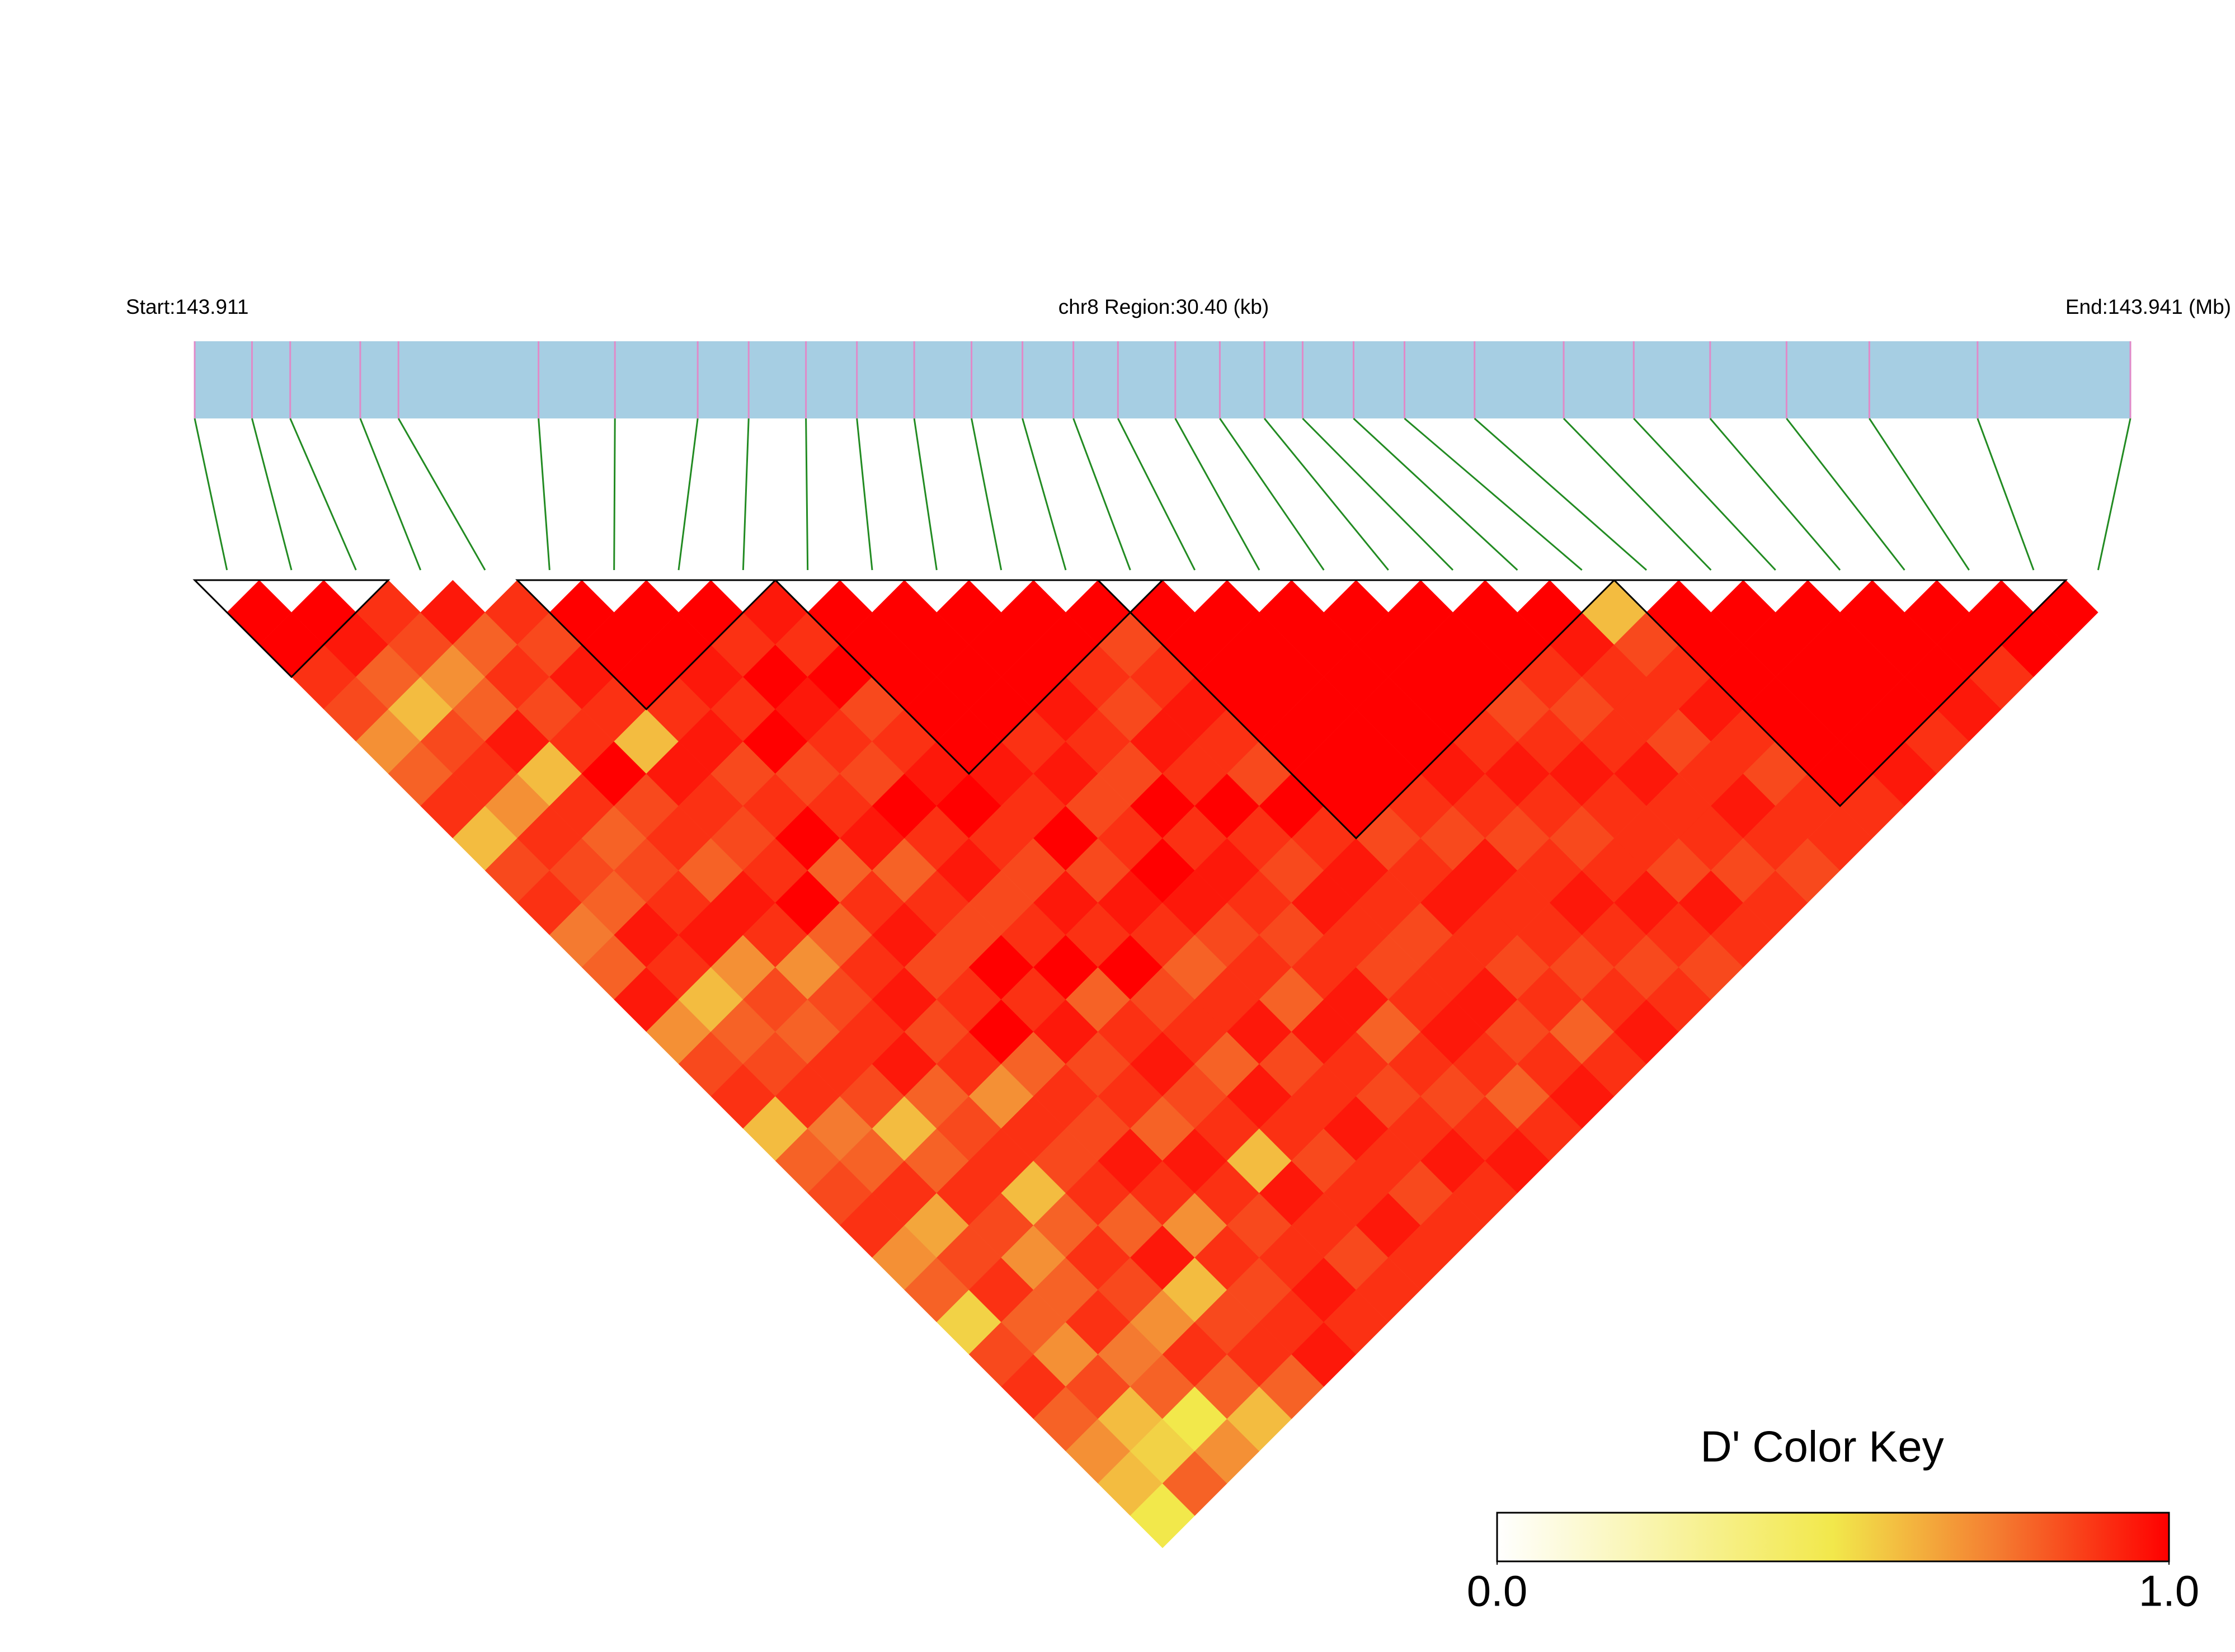 The height and width of the screenshot is (1652, 2235). What do you see at coordinates (2148, 306) in the screenshot?
I see `end-label: End:143.941 (Mb)` at bounding box center [2148, 306].